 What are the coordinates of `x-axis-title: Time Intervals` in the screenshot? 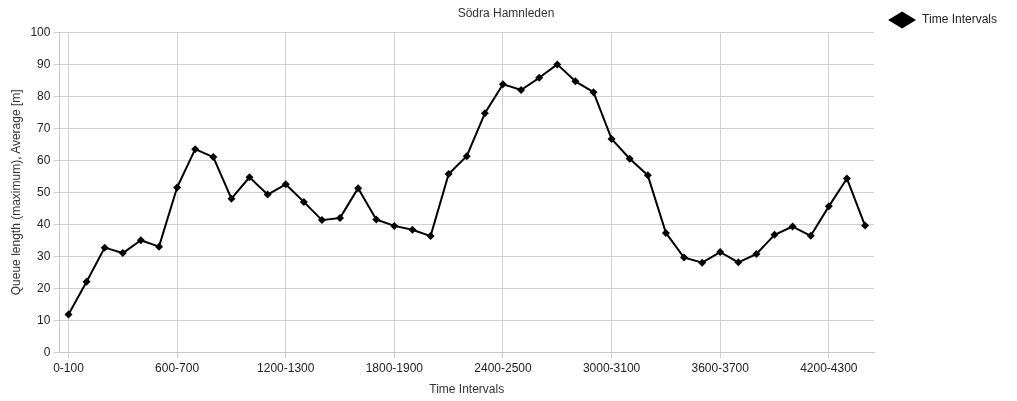 It's located at (467, 389).